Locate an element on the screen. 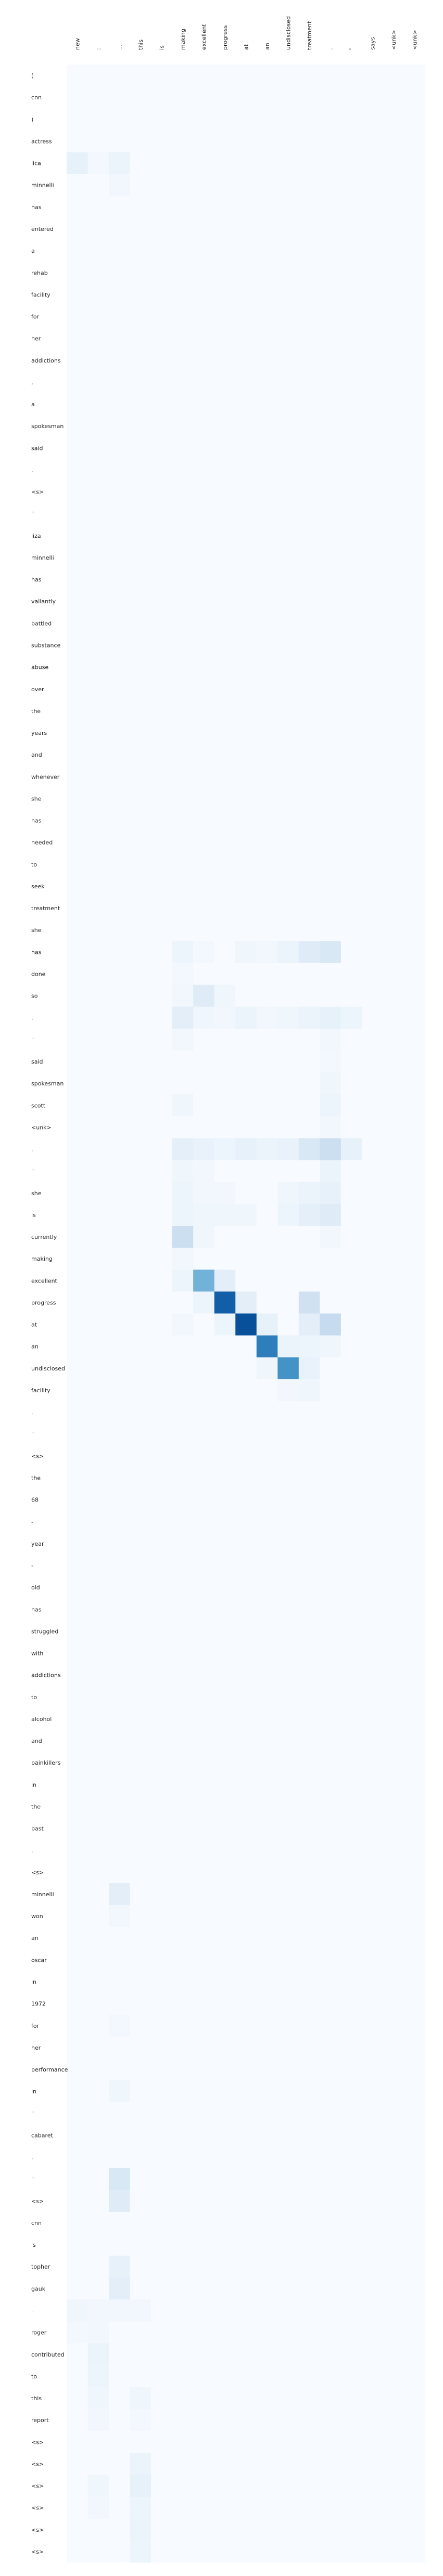 This screenshot has height=2576, width=443. y-tick-label: , is located at coordinates (32, 382).